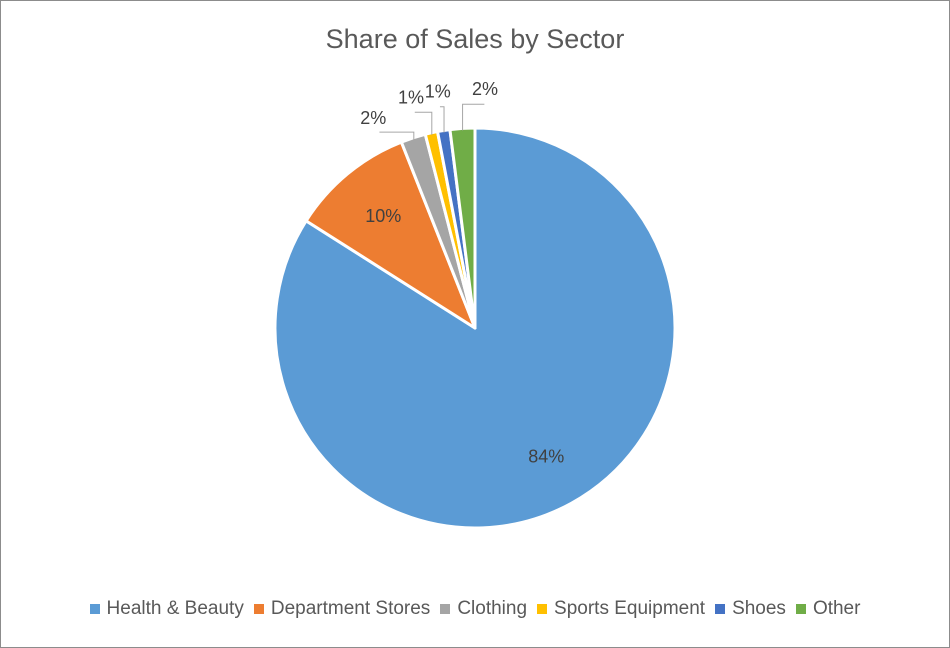  I want to click on legend-item-other: Other, so click(828, 609).